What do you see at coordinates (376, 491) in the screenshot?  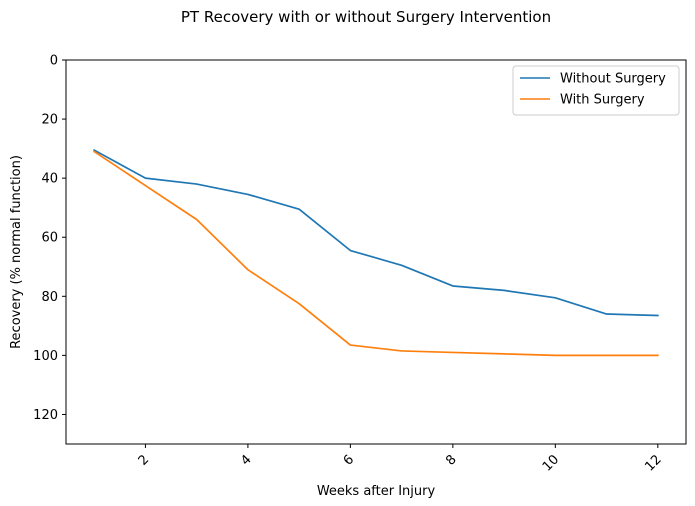 I see `x-axis-label: Weeks after Injury` at bounding box center [376, 491].